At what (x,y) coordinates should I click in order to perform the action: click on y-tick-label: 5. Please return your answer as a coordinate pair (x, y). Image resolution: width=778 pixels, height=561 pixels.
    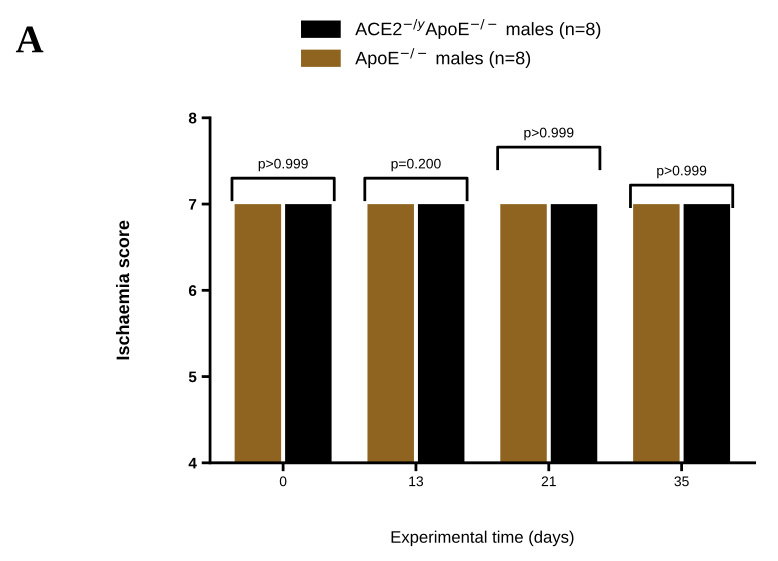
    Looking at the image, I should click on (192, 377).